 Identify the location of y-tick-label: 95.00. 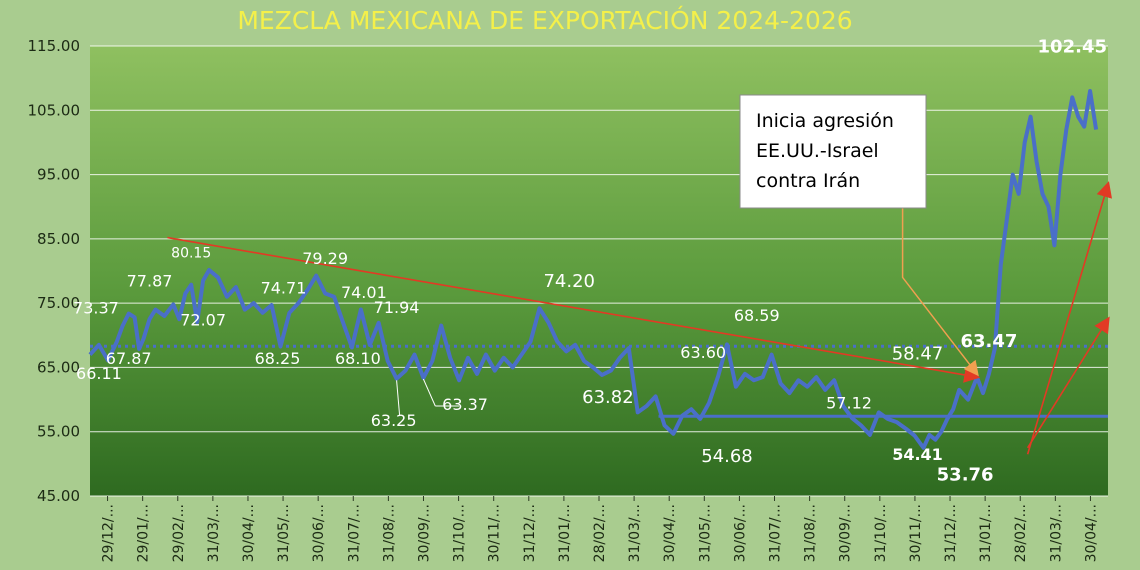
(58, 175).